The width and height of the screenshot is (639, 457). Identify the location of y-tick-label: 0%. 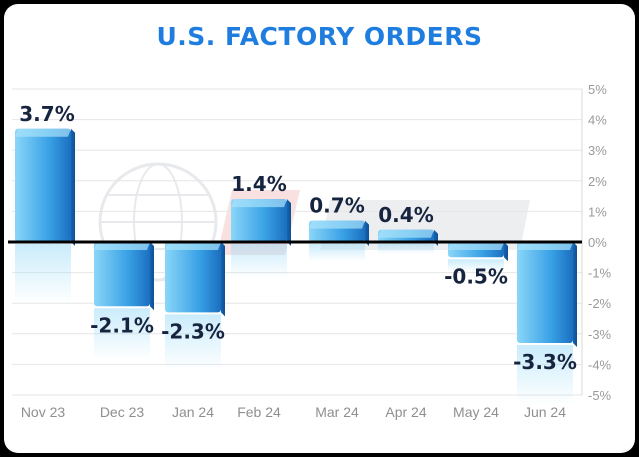
(597, 242).